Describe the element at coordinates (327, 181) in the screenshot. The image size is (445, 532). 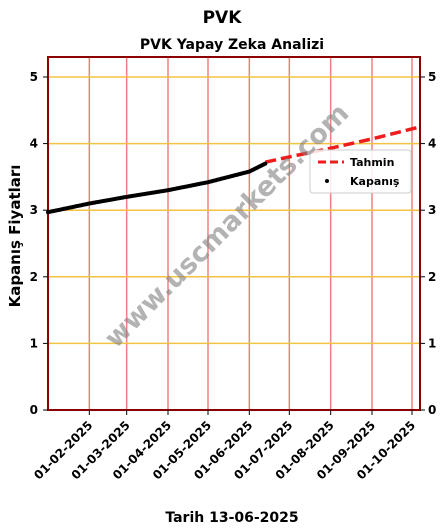
I see `legend-close-swatch` at that location.